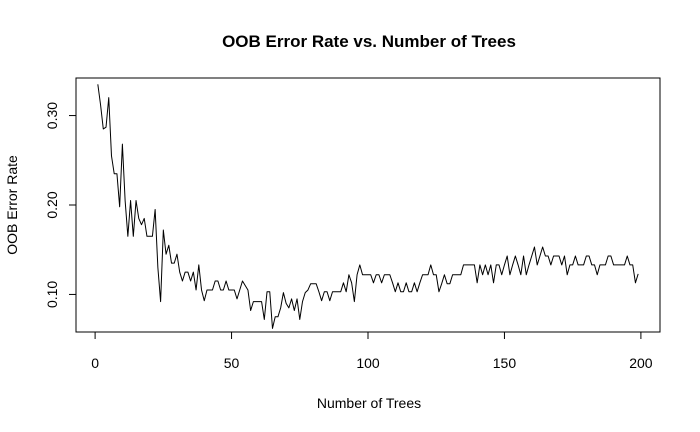  What do you see at coordinates (505, 363) in the screenshot?
I see `x-tick-label: 150` at bounding box center [505, 363].